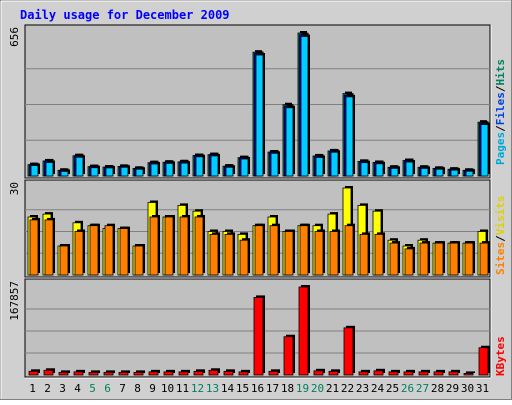  I want to click on legend-entry: Visits, so click(500, 216).